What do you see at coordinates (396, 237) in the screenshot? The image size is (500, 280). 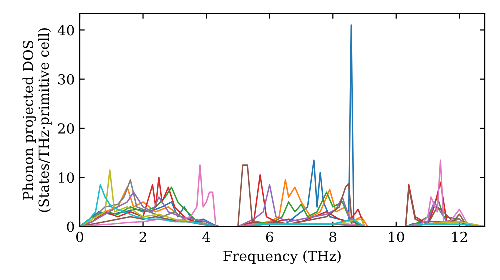 I see `x-tick-label: 10` at bounding box center [396, 237].